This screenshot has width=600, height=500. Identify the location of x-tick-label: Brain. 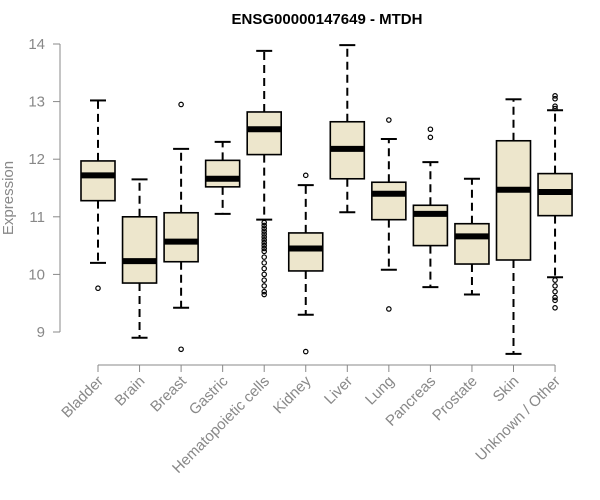
(130, 391).